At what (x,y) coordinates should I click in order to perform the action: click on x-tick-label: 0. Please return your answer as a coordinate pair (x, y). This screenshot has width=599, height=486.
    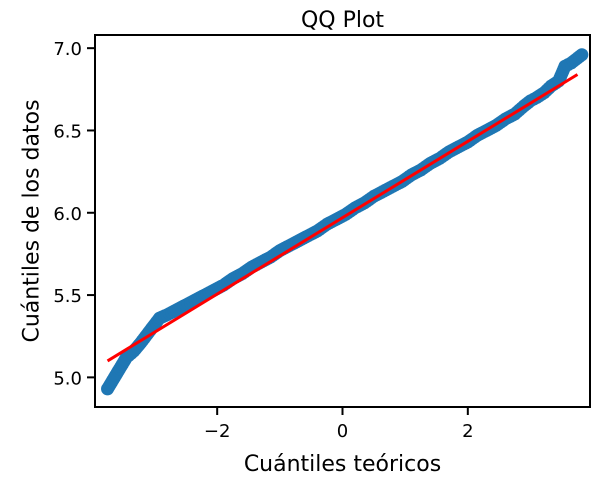
    Looking at the image, I should click on (342, 431).